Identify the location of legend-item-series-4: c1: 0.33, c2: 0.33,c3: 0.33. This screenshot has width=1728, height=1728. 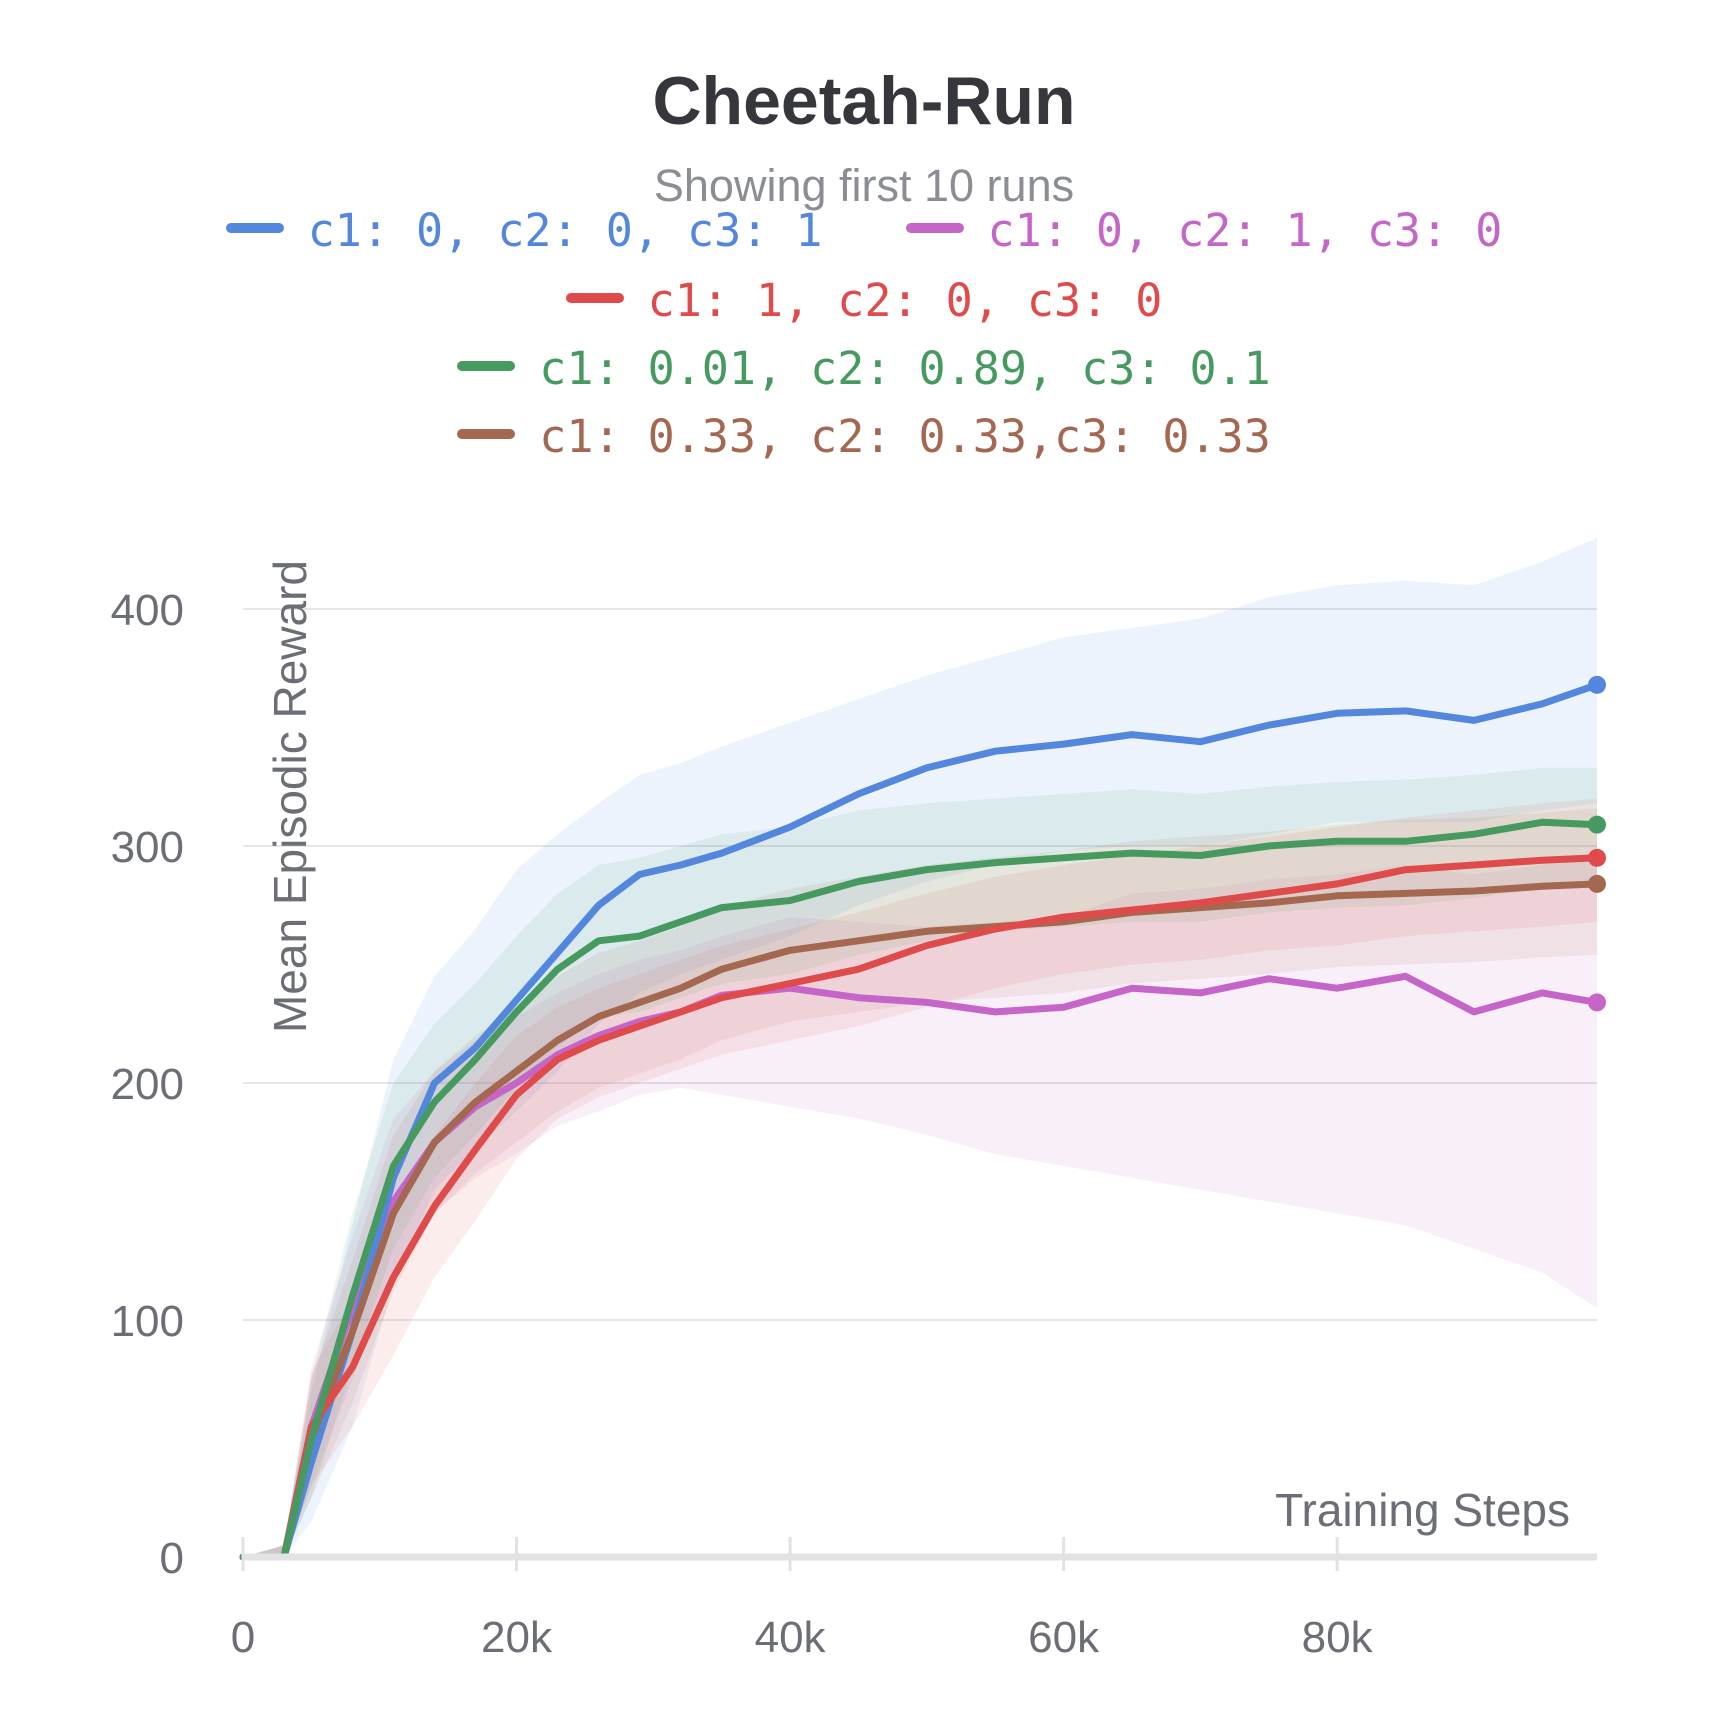
(864, 436).